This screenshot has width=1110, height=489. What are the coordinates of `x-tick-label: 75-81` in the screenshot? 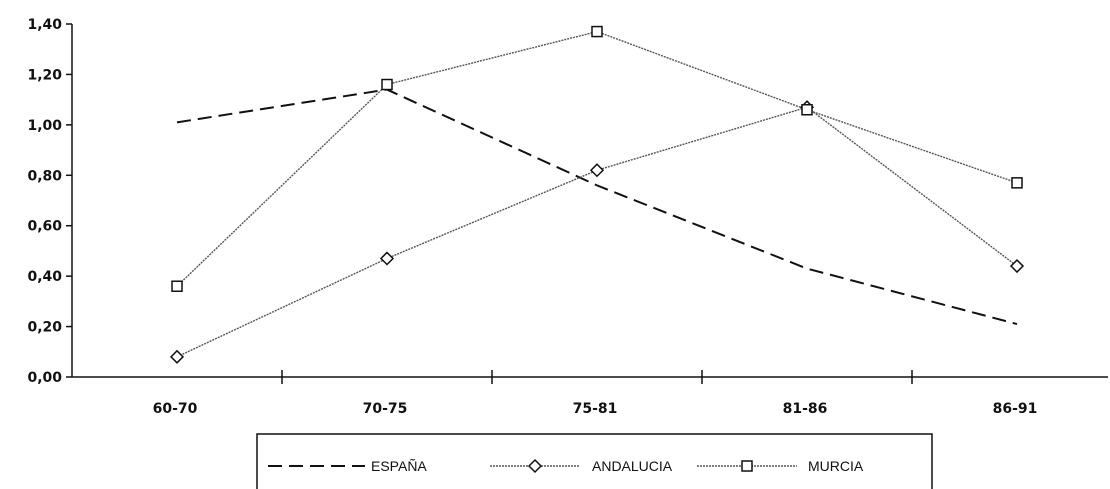 It's located at (595, 409).